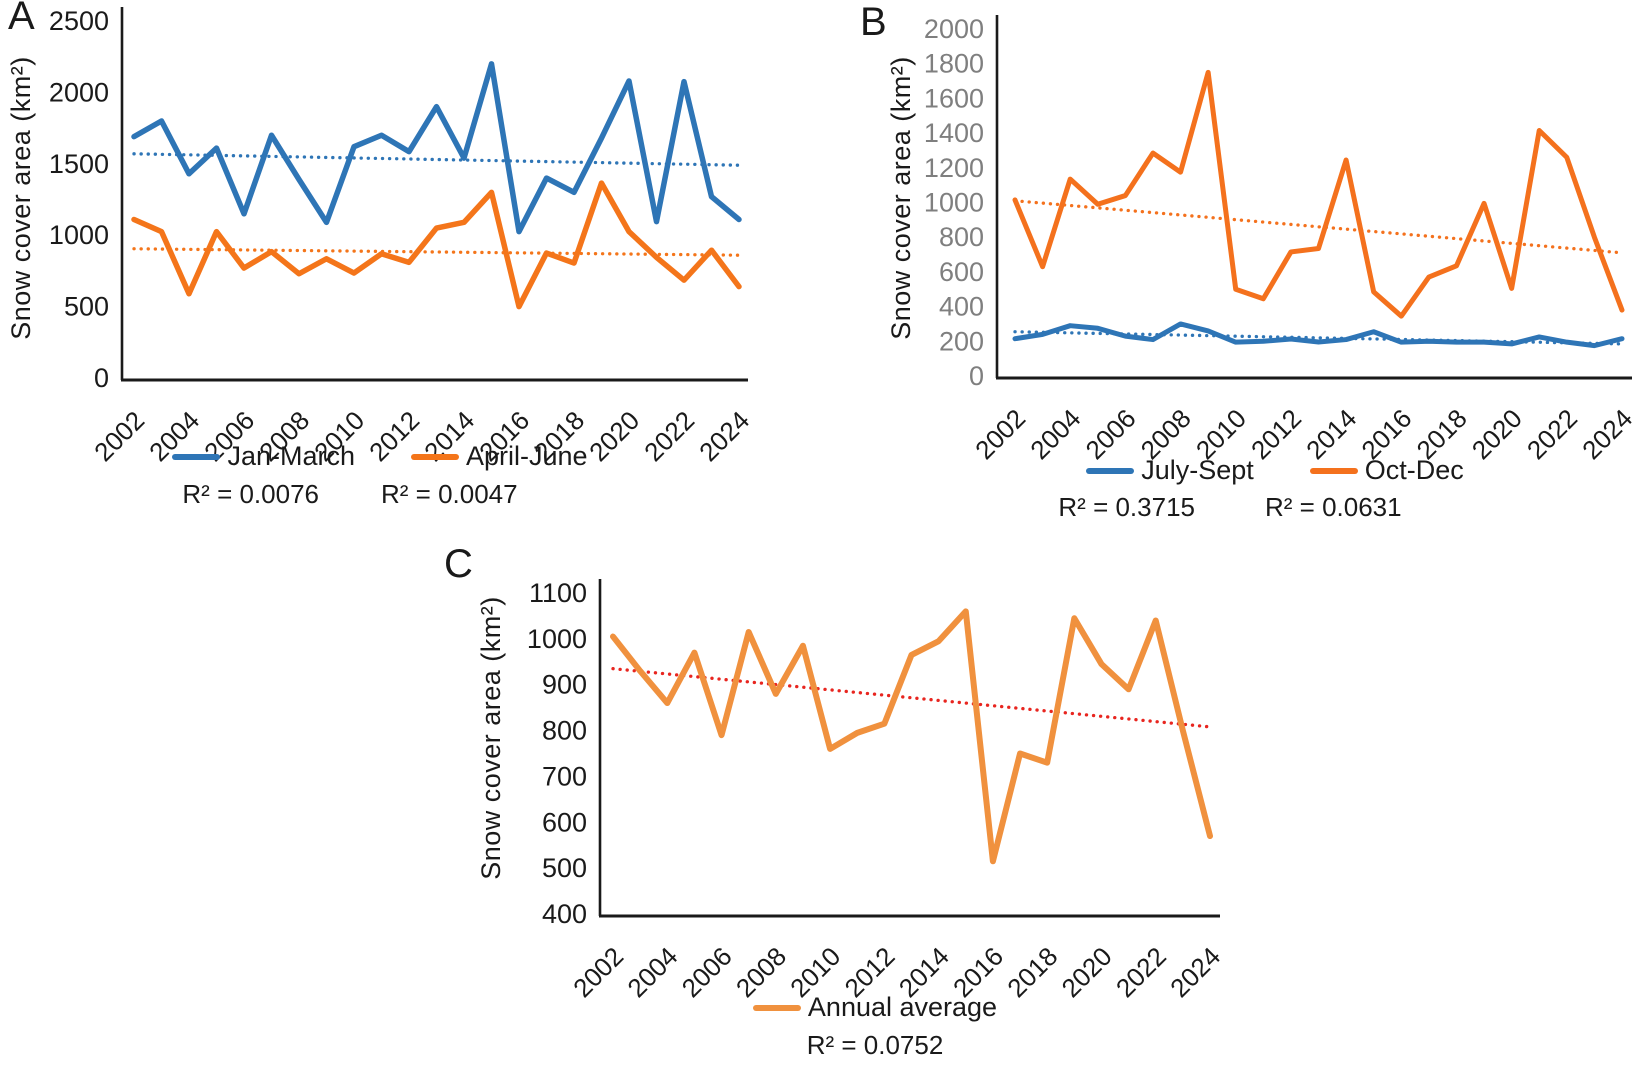 The width and height of the screenshot is (1640, 1072). What do you see at coordinates (1414, 470) in the screenshot?
I see `legend-label-oct-dec: Oct-Dec` at bounding box center [1414, 470].